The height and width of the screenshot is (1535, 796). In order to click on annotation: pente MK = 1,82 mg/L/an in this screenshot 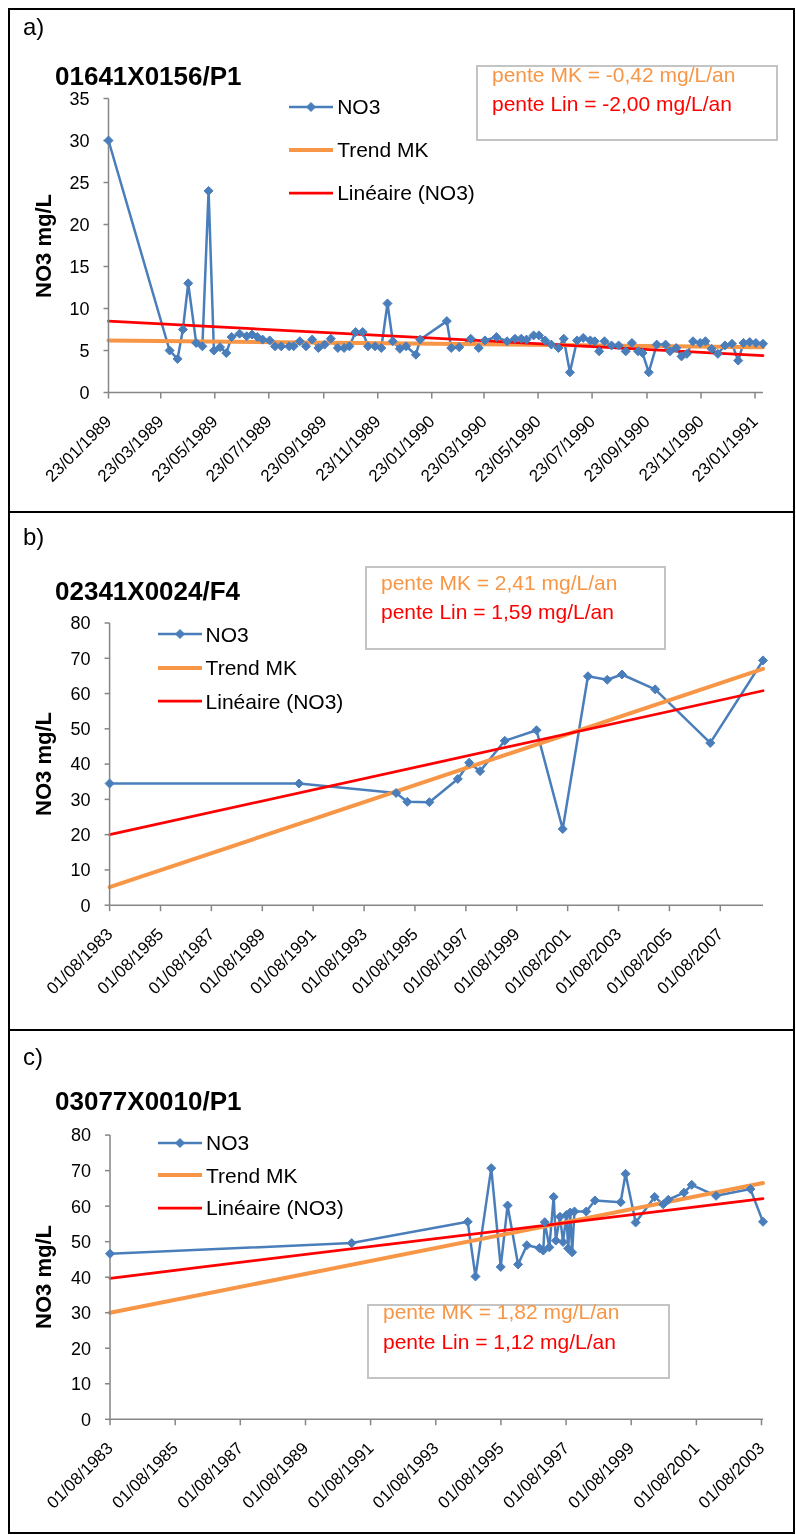, I will do `click(501, 1312)`.